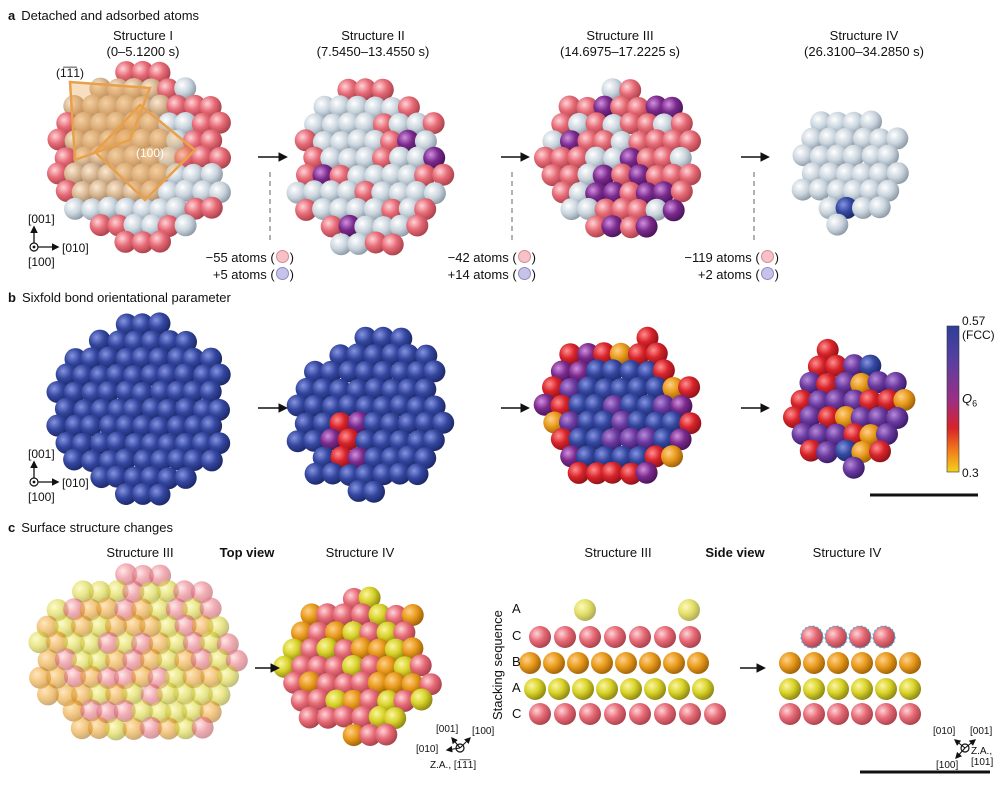  Describe the element at coordinates (944, 731) in the screenshot. I see `axis-c-side-010: [010]` at that location.